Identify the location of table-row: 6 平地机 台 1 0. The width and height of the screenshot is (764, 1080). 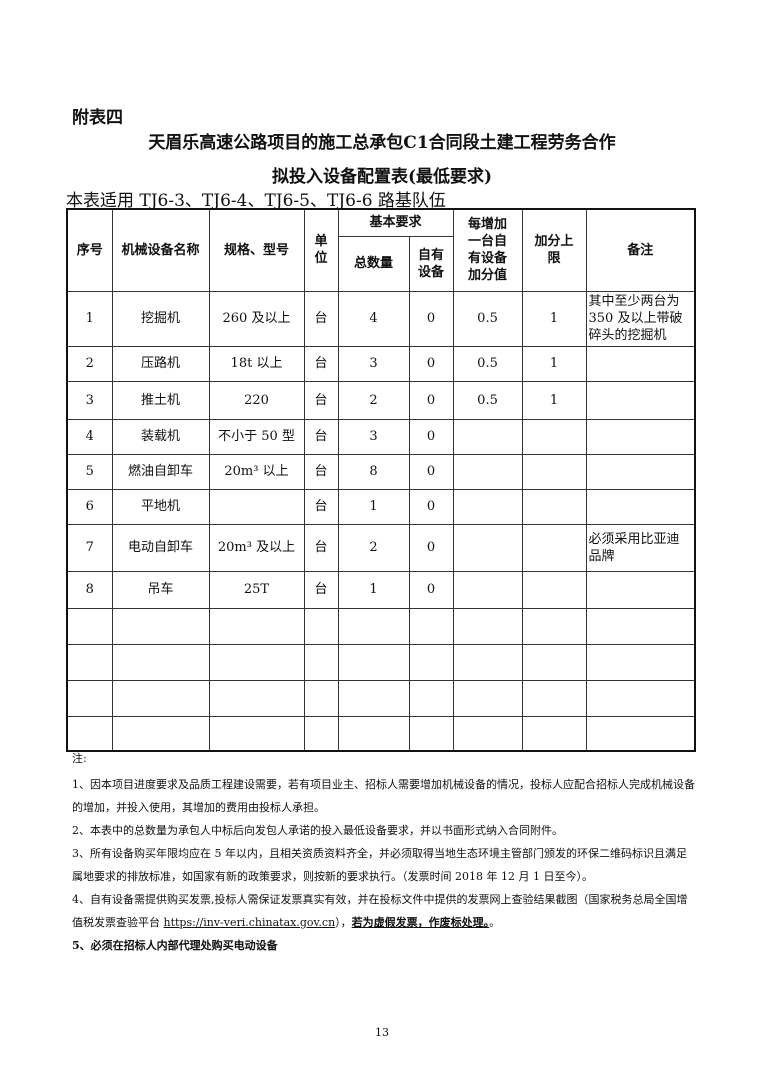
(381, 506).